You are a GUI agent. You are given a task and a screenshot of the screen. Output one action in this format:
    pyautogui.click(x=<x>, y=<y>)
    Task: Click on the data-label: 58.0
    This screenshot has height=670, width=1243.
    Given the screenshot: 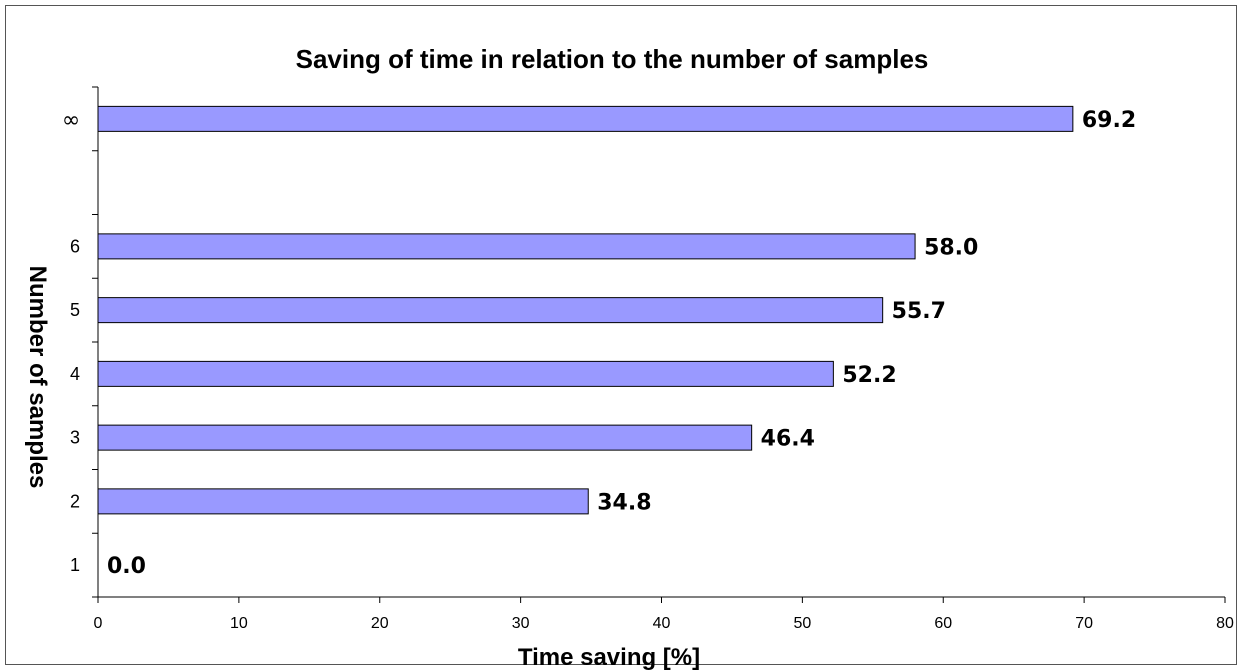 What is the action you would take?
    pyautogui.click(x=951, y=247)
    